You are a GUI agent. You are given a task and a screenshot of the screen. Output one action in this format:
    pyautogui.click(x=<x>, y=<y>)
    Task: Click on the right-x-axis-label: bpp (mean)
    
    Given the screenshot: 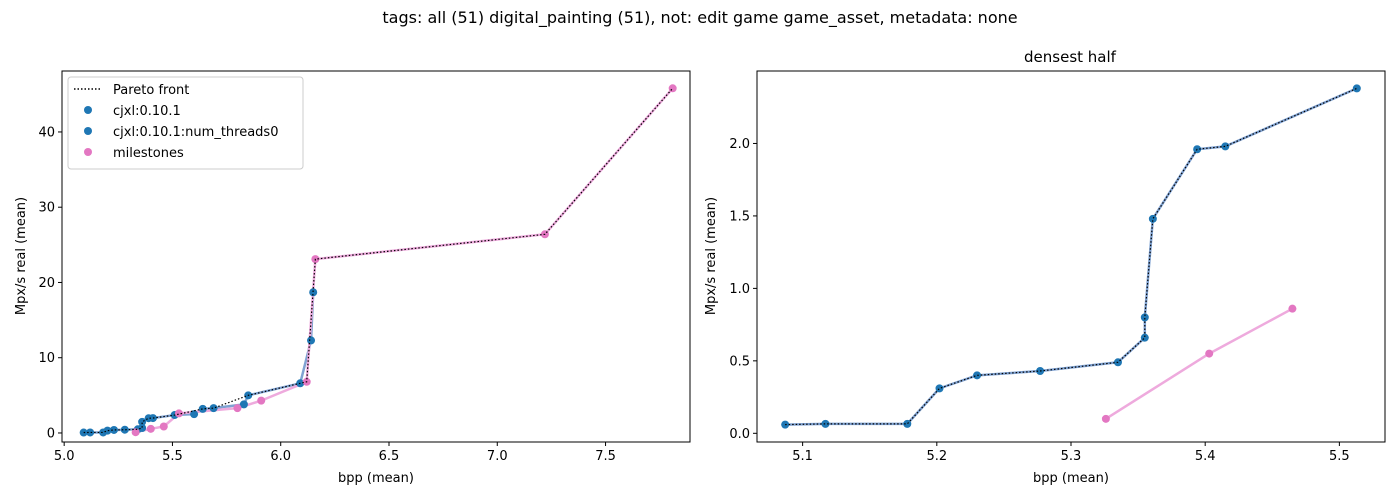 What is the action you would take?
    pyautogui.click(x=1071, y=478)
    